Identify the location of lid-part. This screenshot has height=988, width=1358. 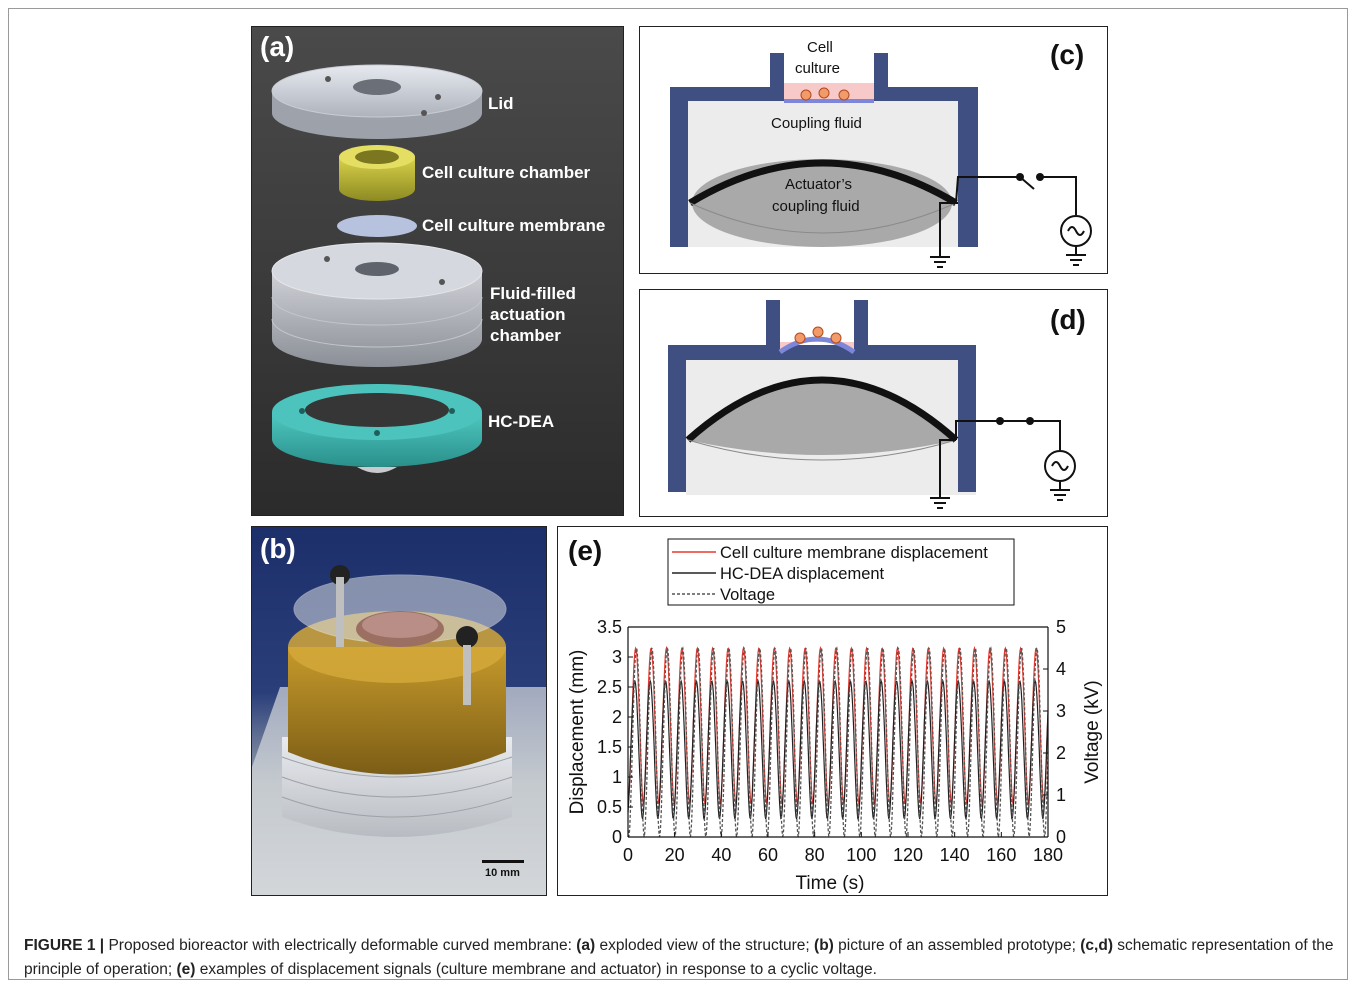
(377, 101).